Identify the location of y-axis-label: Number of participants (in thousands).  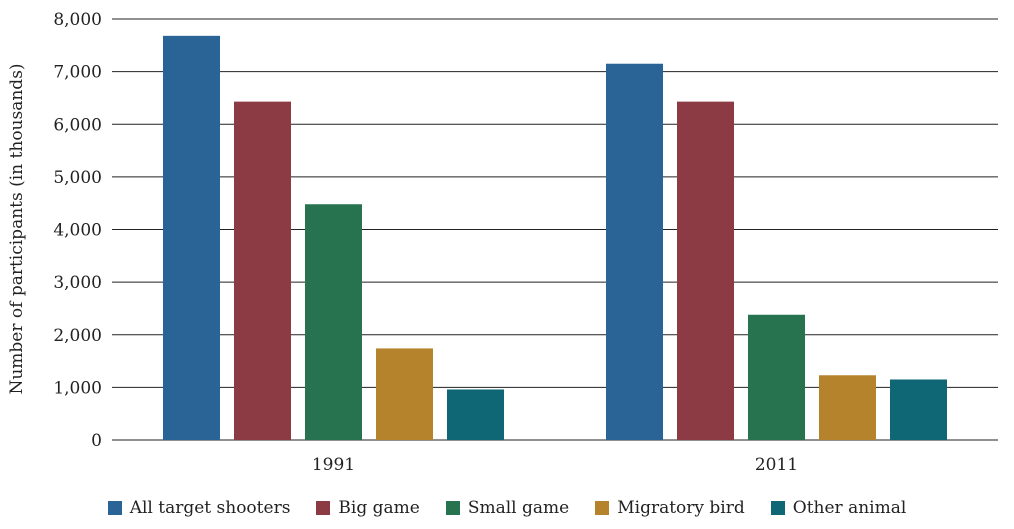
(17, 228).